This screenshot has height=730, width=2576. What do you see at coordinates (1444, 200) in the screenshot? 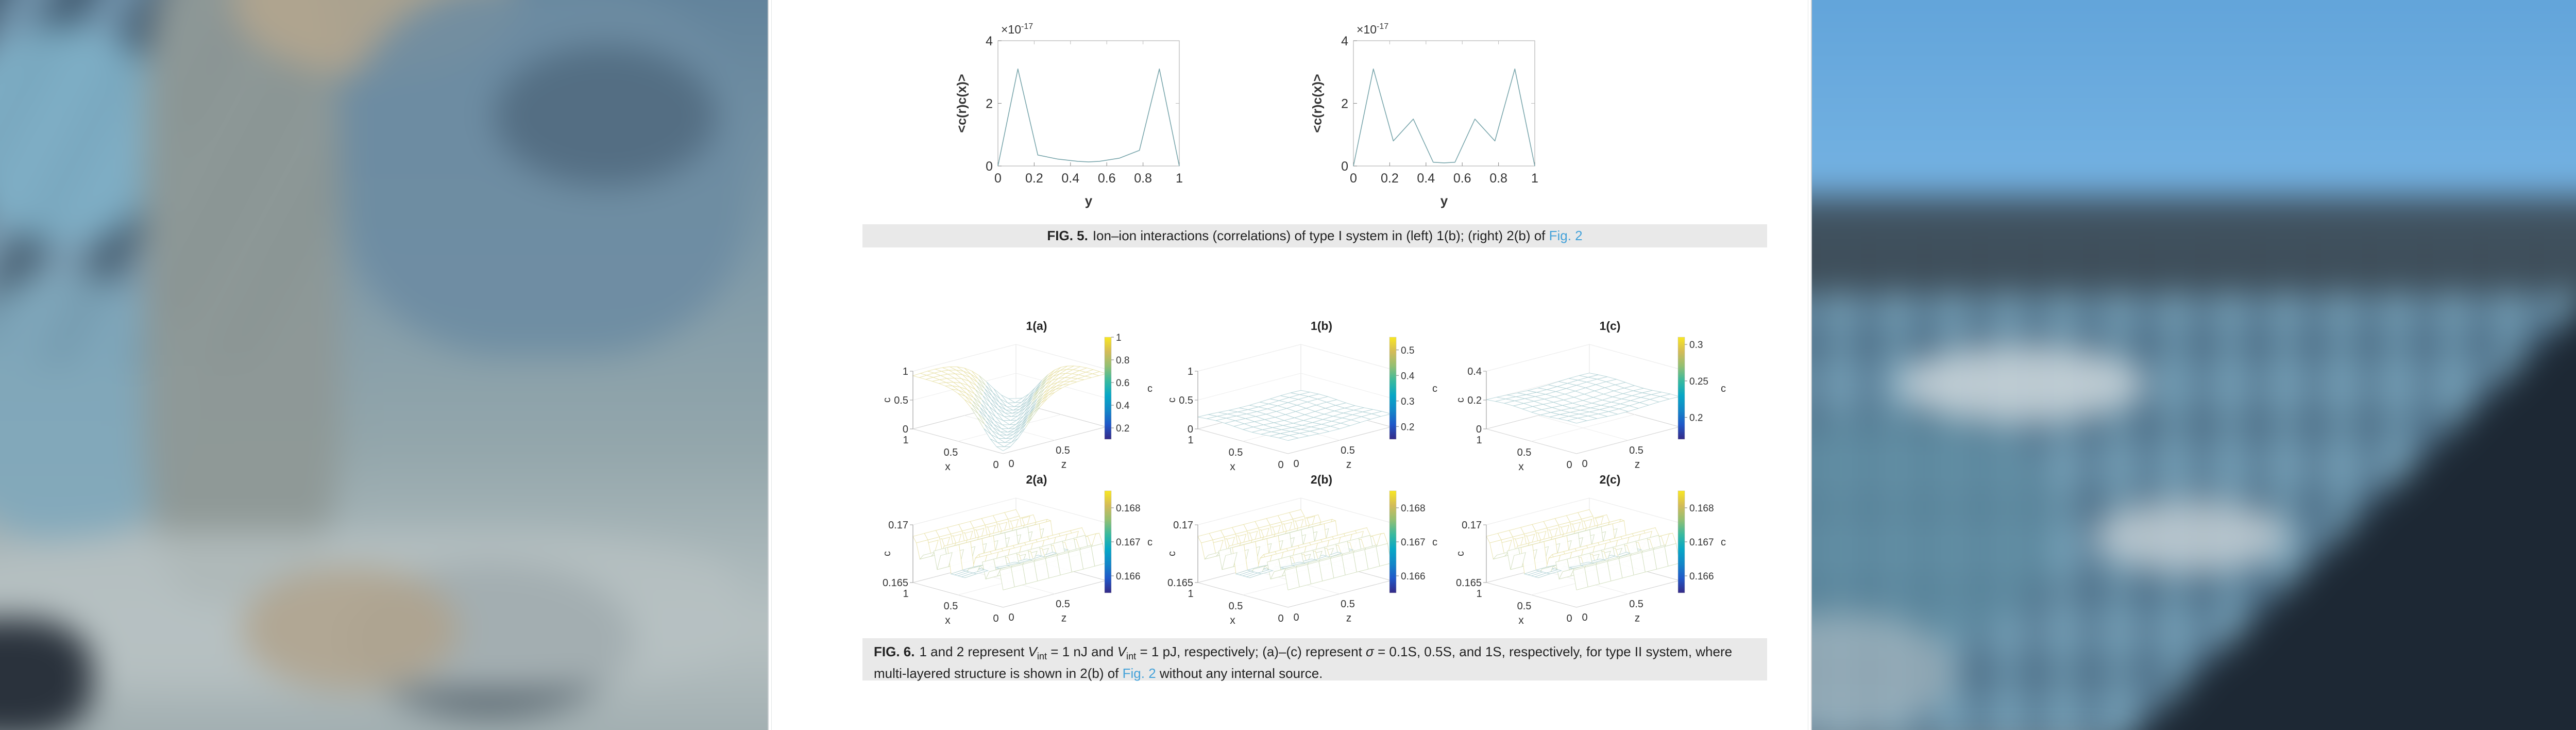
I see `x-axis-label: y` at bounding box center [1444, 200].